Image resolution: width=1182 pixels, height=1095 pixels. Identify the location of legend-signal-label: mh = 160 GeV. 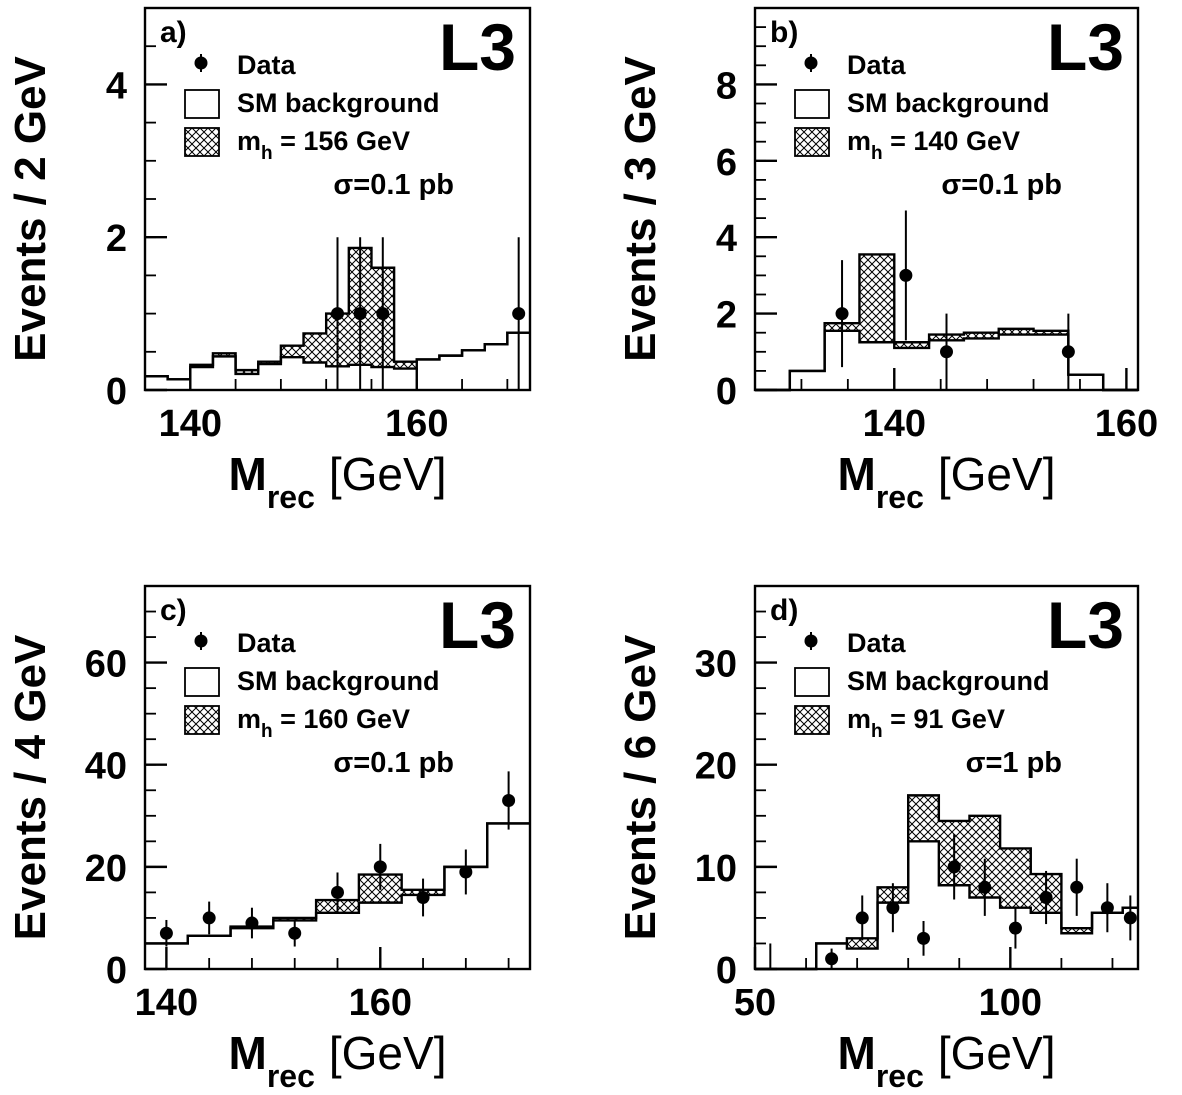
(323, 723).